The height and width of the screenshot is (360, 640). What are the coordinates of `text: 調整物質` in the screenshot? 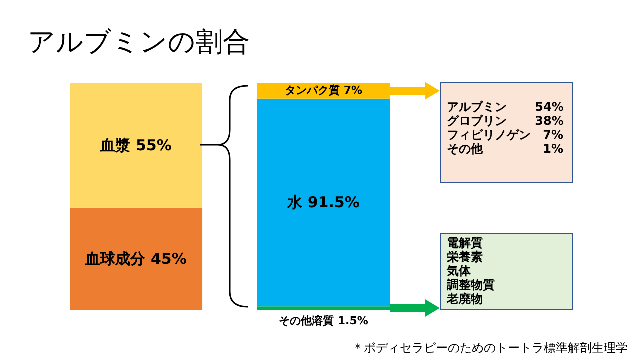 It's located at (471, 285).